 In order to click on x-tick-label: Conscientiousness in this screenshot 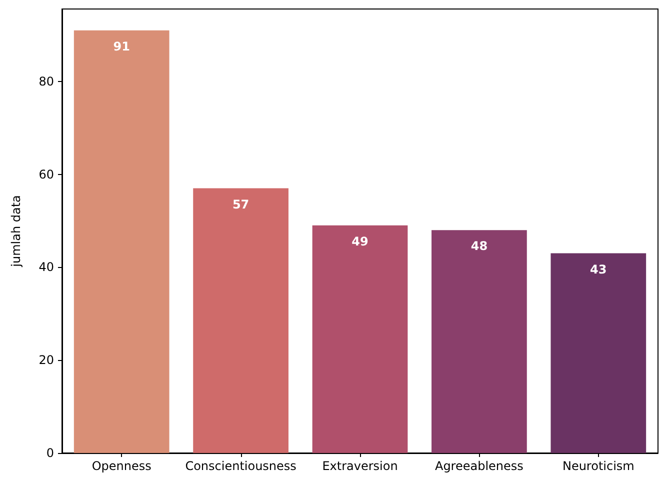, I will do `click(240, 466)`.